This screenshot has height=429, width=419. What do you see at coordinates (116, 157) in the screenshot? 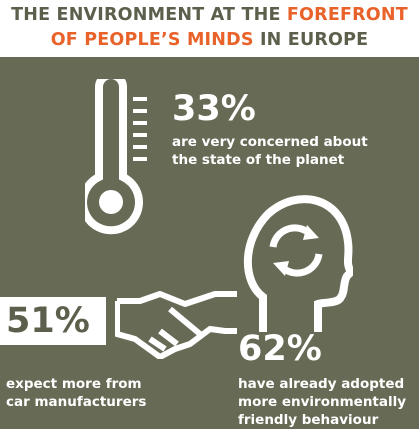
I see `thermometer-icon` at bounding box center [116, 157].